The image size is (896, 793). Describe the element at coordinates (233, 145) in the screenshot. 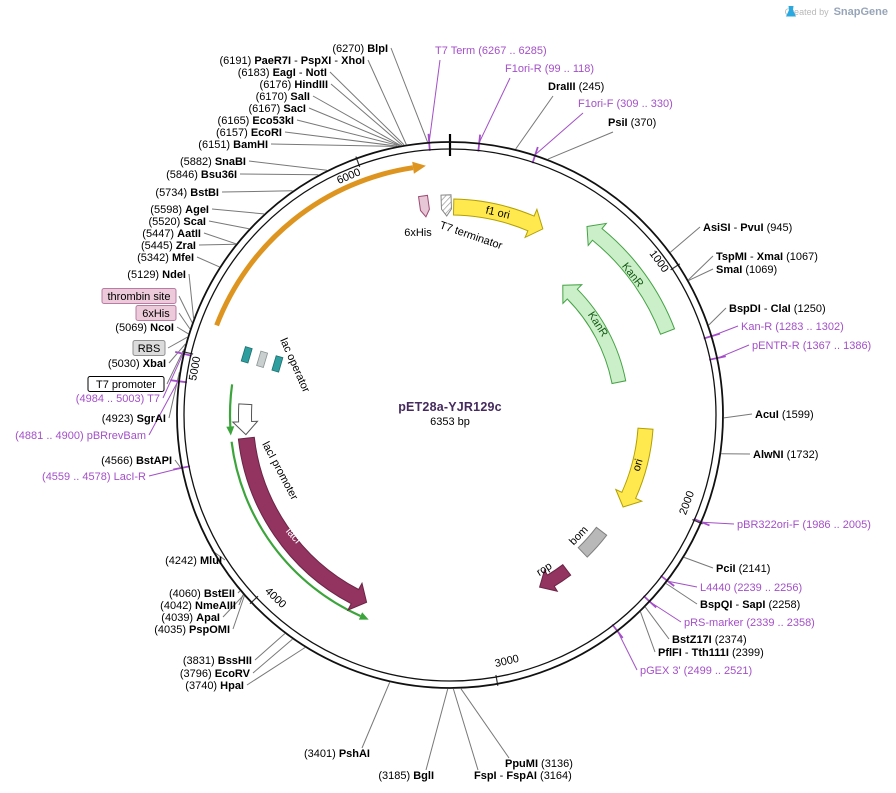

I see `enzyme-label: (6151) BamHI` at that location.